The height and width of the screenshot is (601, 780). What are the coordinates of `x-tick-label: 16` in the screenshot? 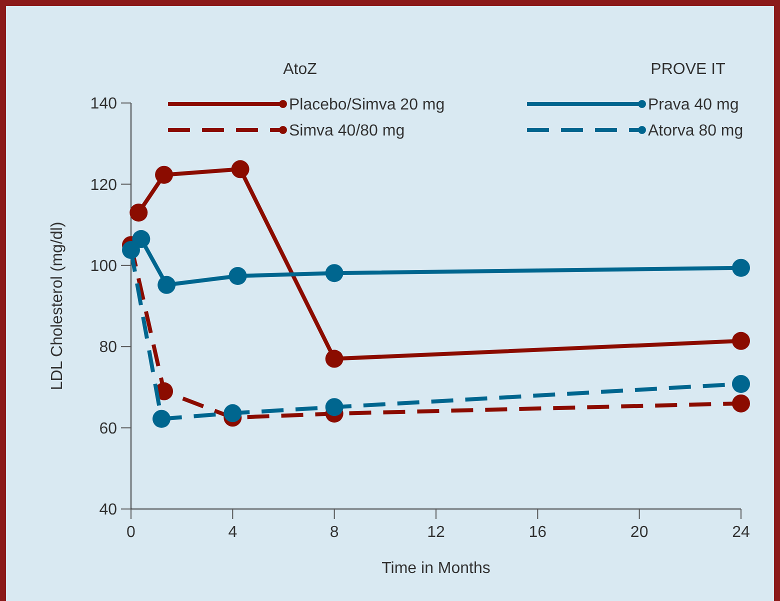 It's located at (537, 532).